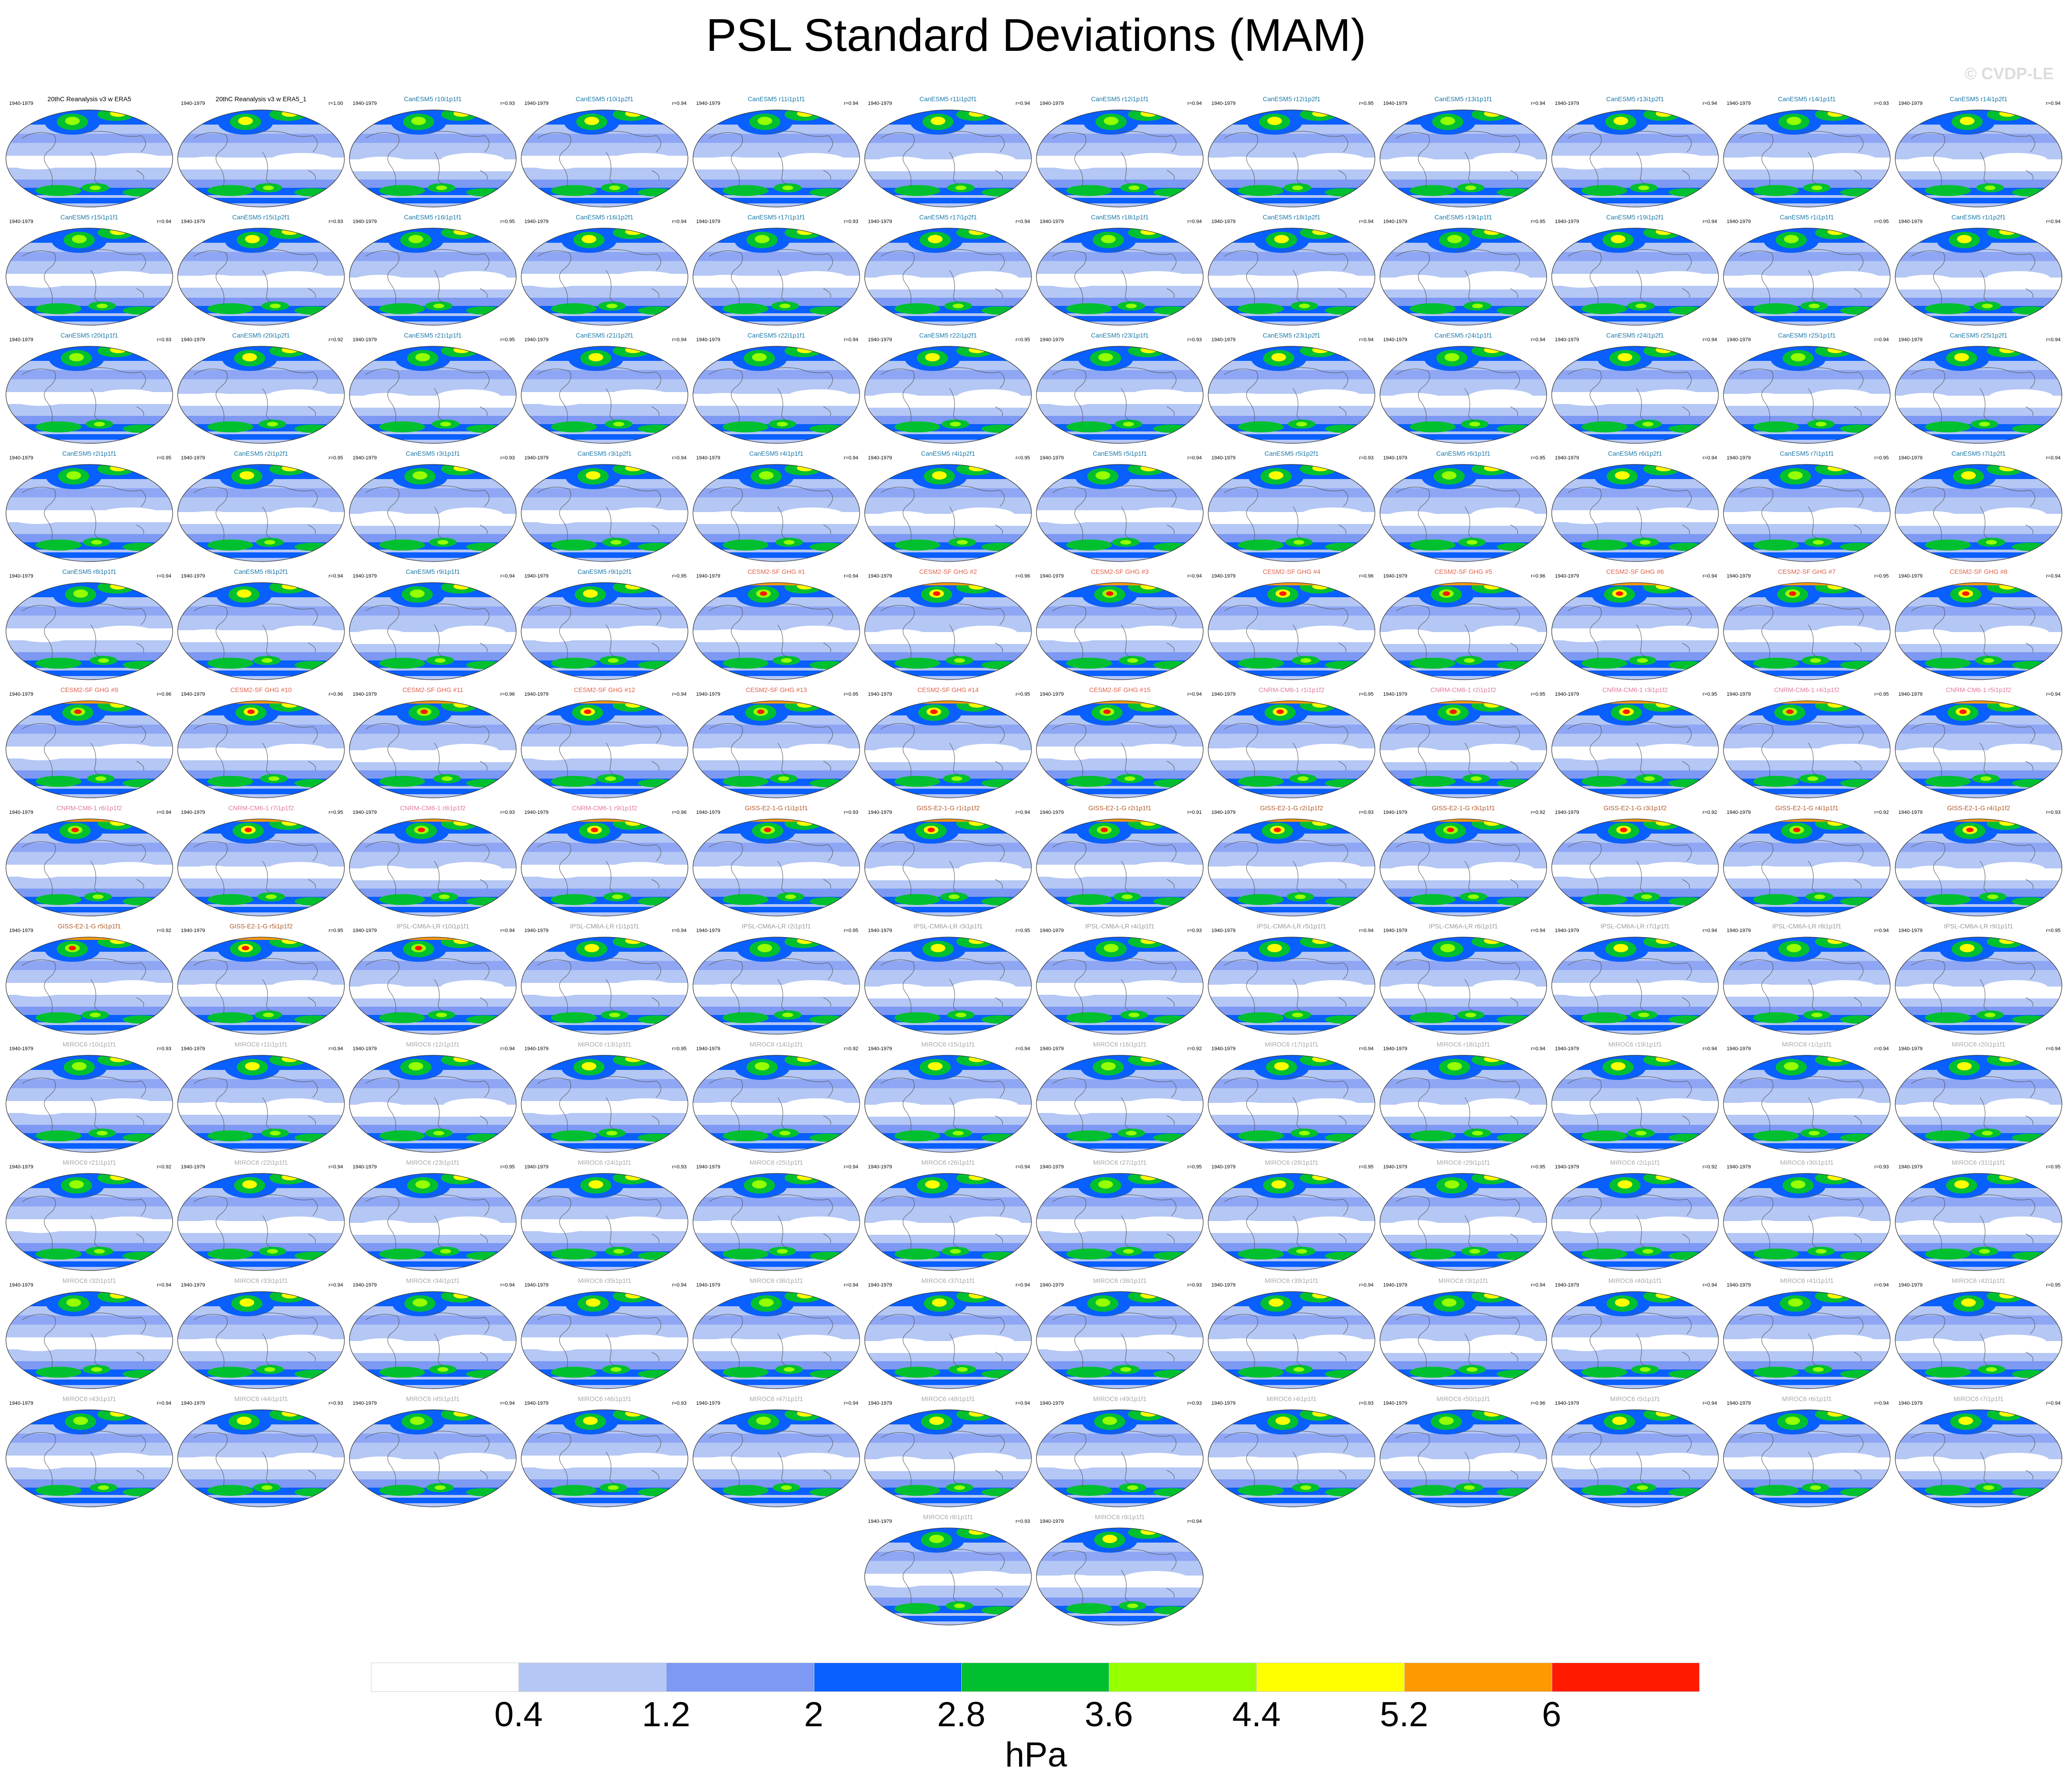  Describe the element at coordinates (1195, 1049) in the screenshot. I see `panel-pattern-correlation: r=0.92` at that location.